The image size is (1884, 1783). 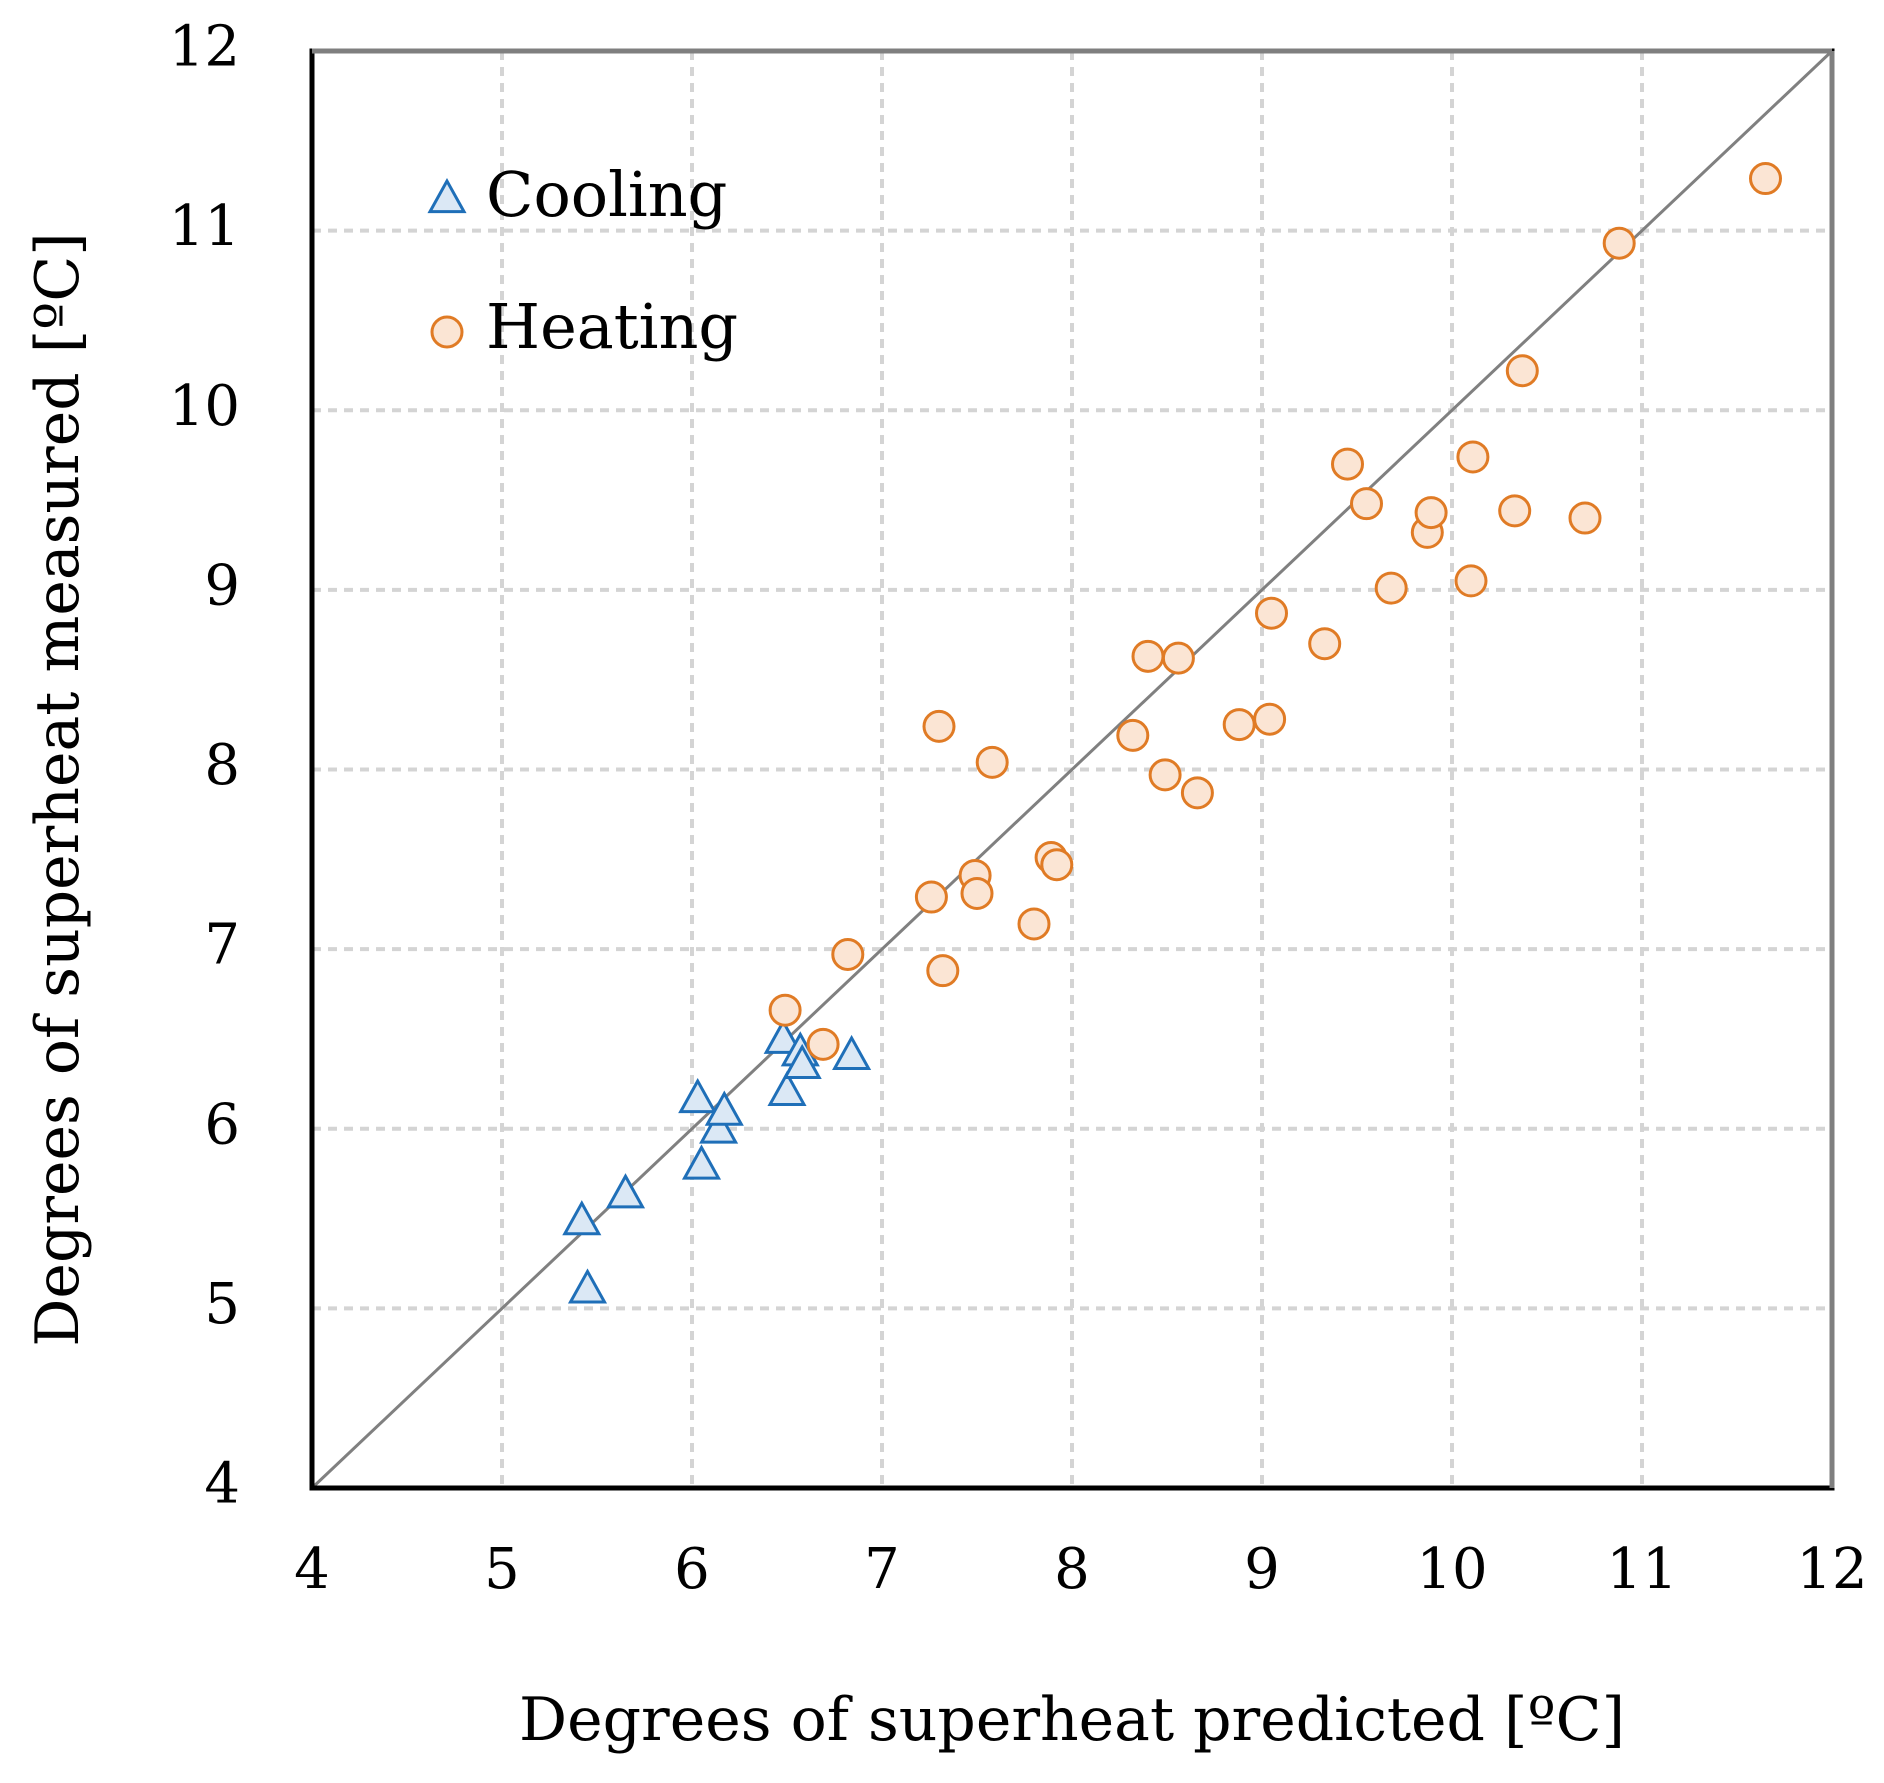 I want to click on x-tick-label-10: 10, so click(x=1451, y=1569).